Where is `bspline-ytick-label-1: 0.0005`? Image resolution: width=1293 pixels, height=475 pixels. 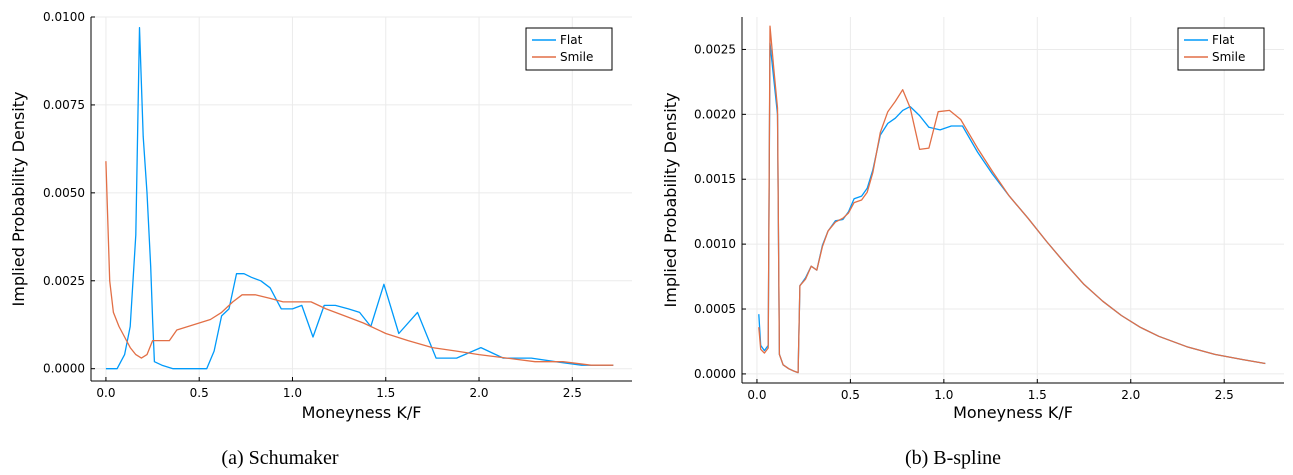
bspline-ytick-label-1: 0.0005 is located at coordinates (715, 309).